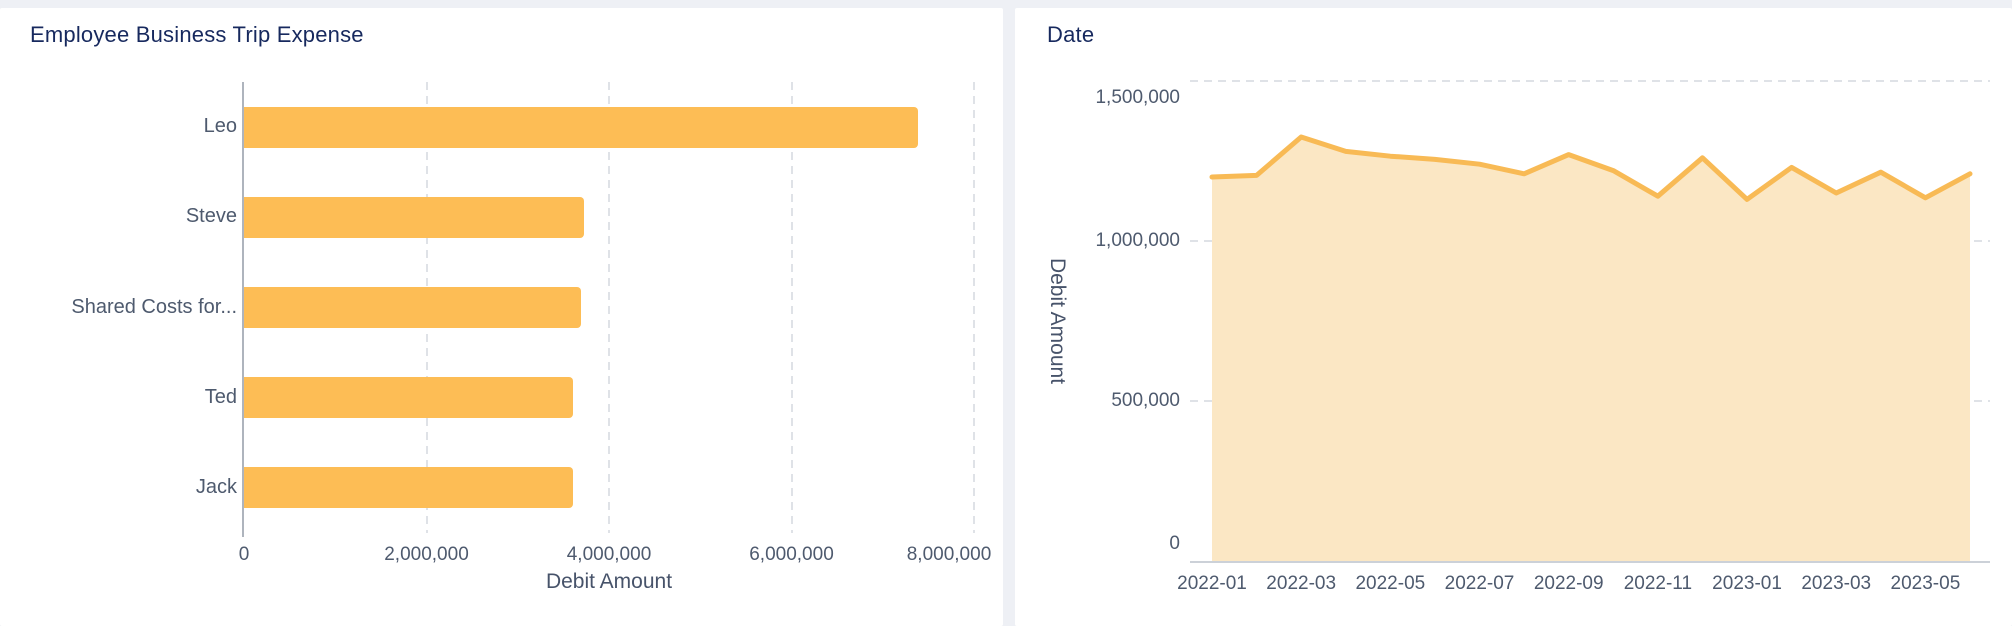  I want to click on y-tick-label: 500,000, so click(1145, 400).